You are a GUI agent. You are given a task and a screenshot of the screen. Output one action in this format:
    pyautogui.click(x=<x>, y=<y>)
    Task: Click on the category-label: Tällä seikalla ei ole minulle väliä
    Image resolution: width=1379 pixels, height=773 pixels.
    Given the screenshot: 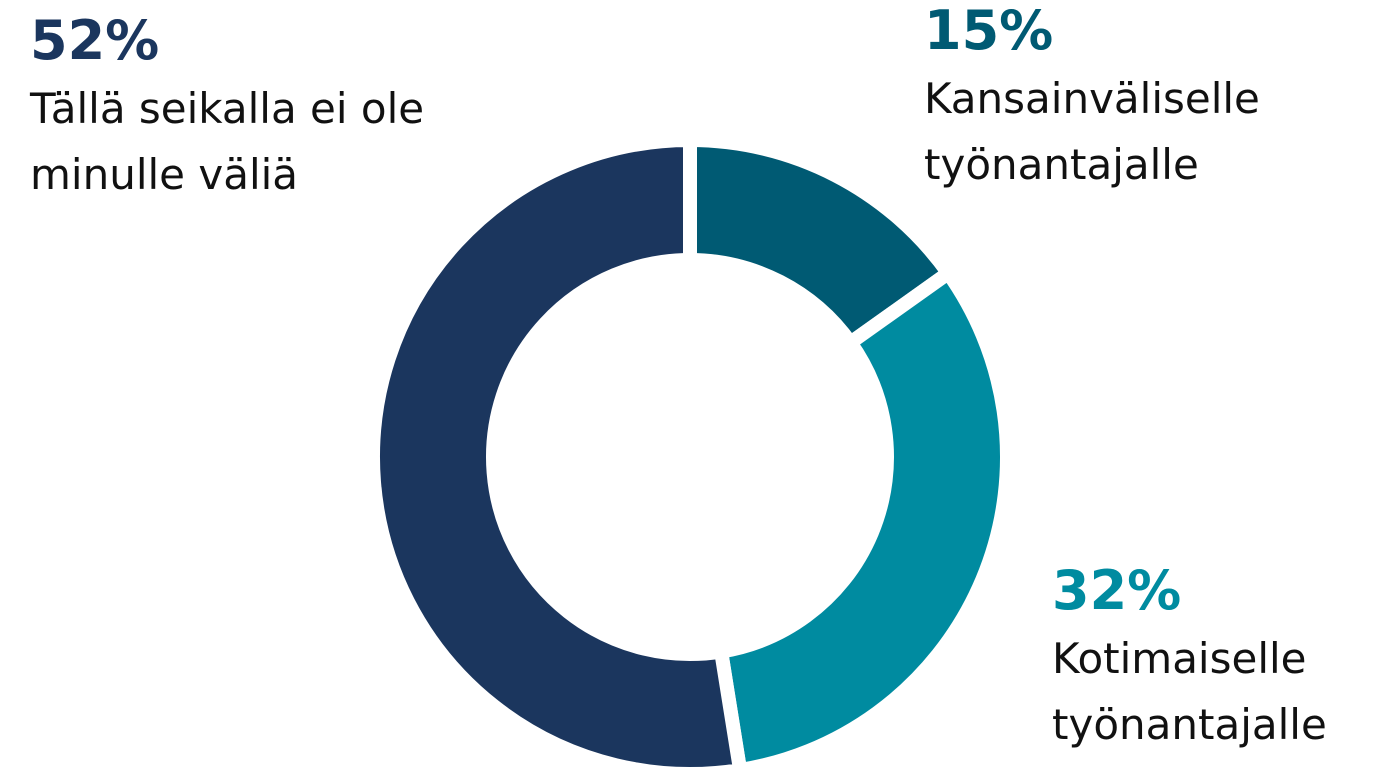 What is the action you would take?
    pyautogui.click(x=227, y=141)
    